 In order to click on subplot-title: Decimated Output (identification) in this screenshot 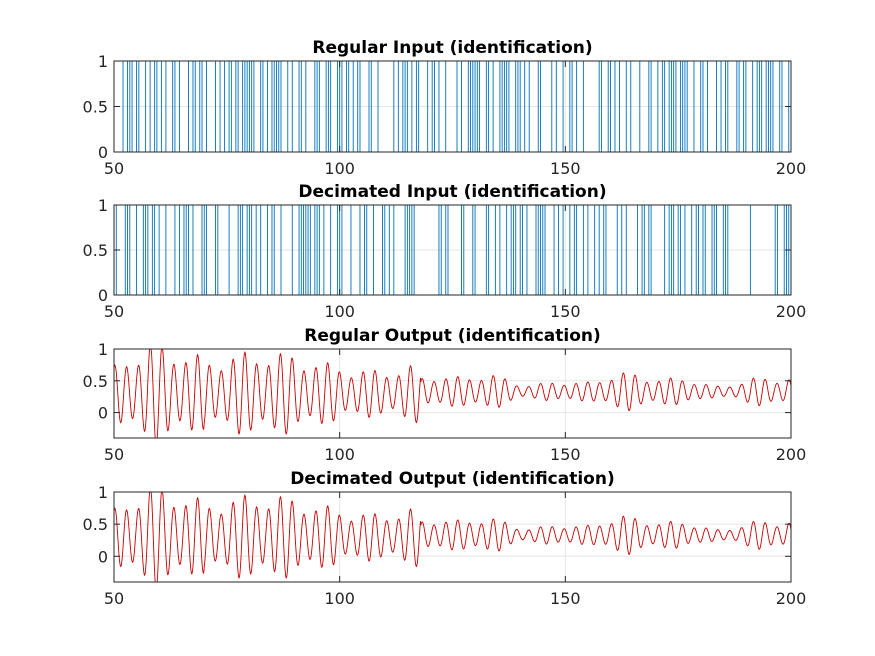, I will do `click(452, 479)`.